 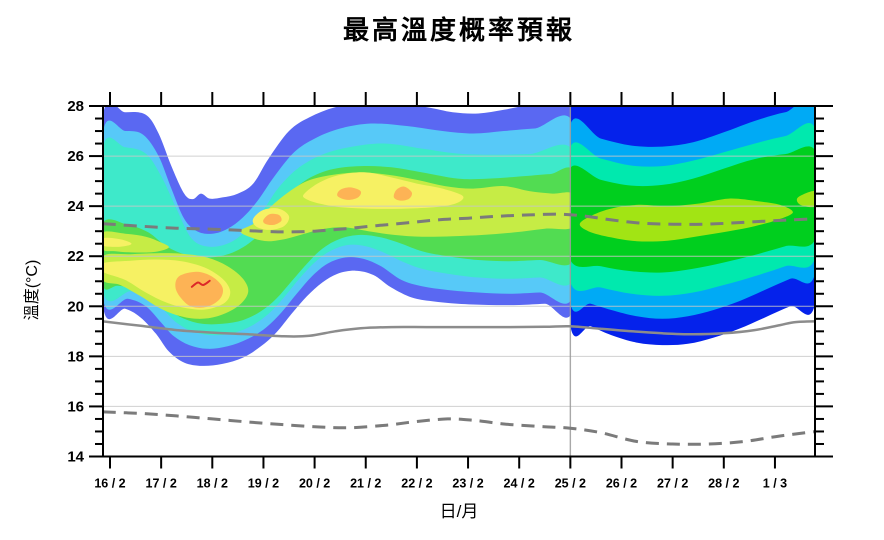 I want to click on y-tick-label: 26, so click(x=75, y=156).